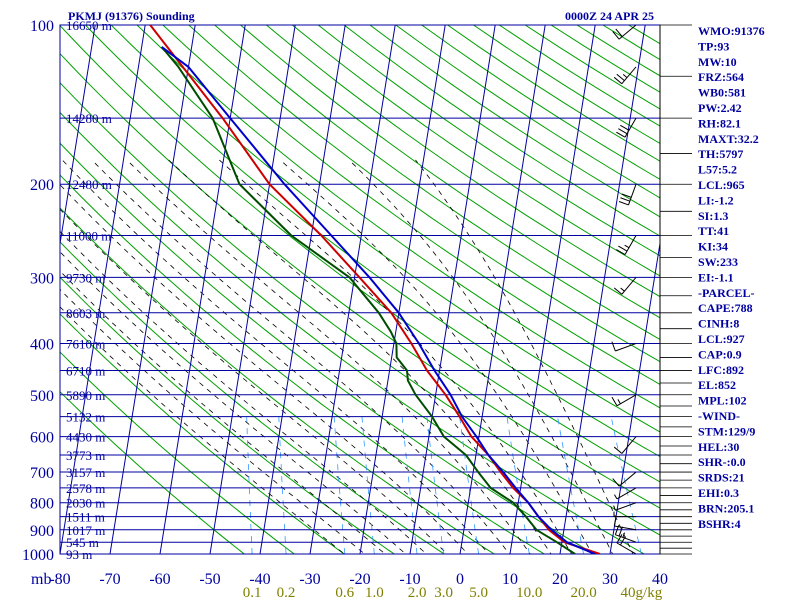  What do you see at coordinates (726, 293) in the screenshot?
I see `index-line: -PARCEL-` at bounding box center [726, 293].